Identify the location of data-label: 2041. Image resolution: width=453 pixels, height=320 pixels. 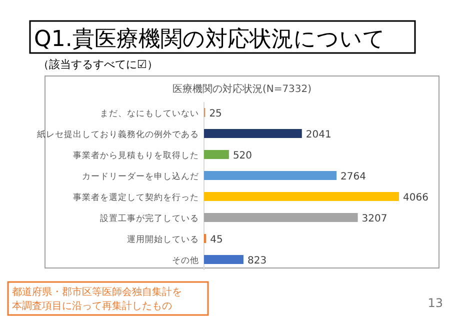
(319, 135).